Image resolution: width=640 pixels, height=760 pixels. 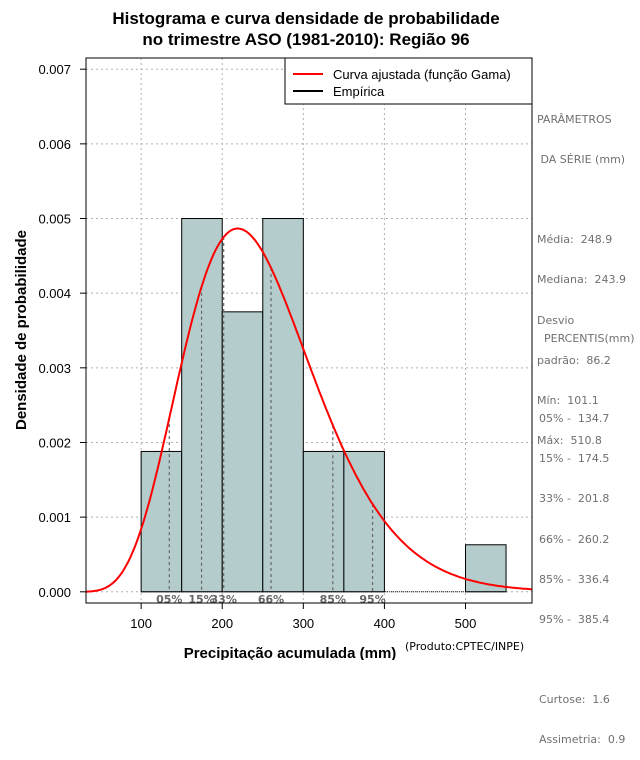 I want to click on parametros-desvio-1: Desvio, so click(x=556, y=320).